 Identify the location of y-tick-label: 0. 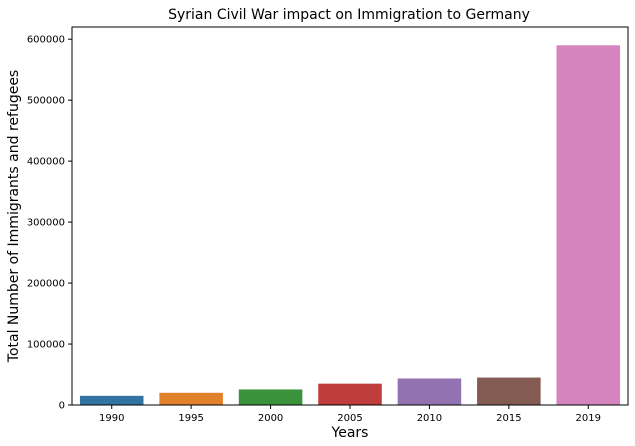
(62, 406).